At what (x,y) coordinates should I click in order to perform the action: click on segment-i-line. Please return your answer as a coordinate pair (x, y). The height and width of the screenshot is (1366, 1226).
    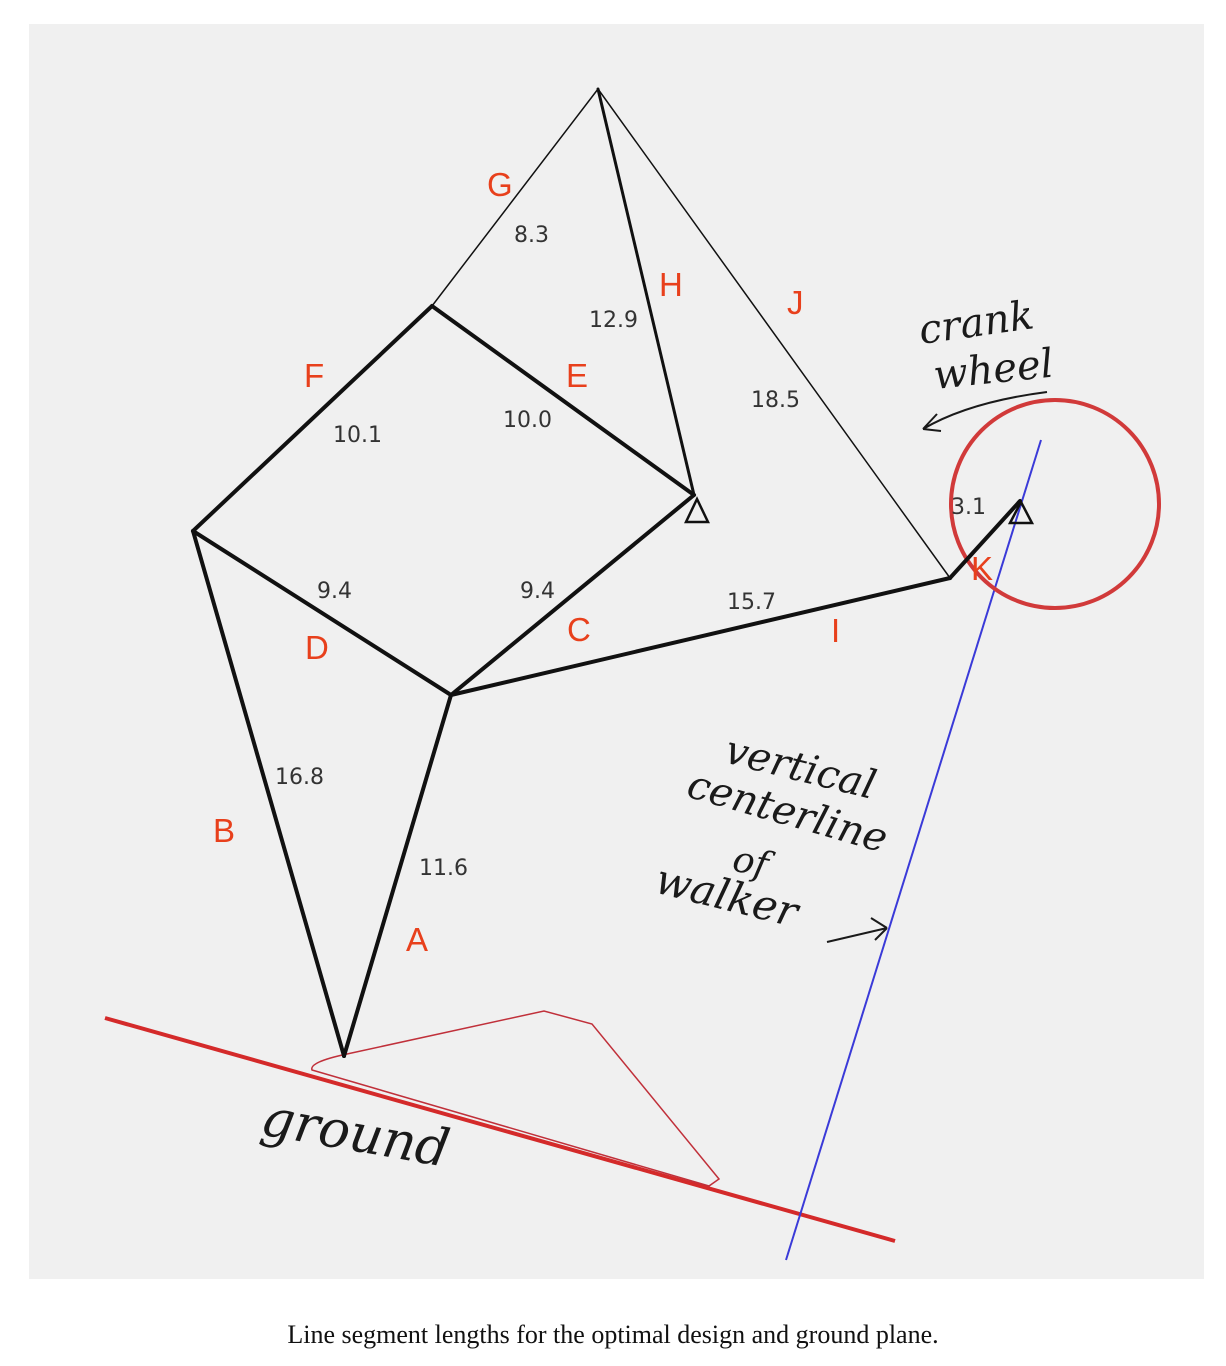
    Looking at the image, I should click on (700, 636).